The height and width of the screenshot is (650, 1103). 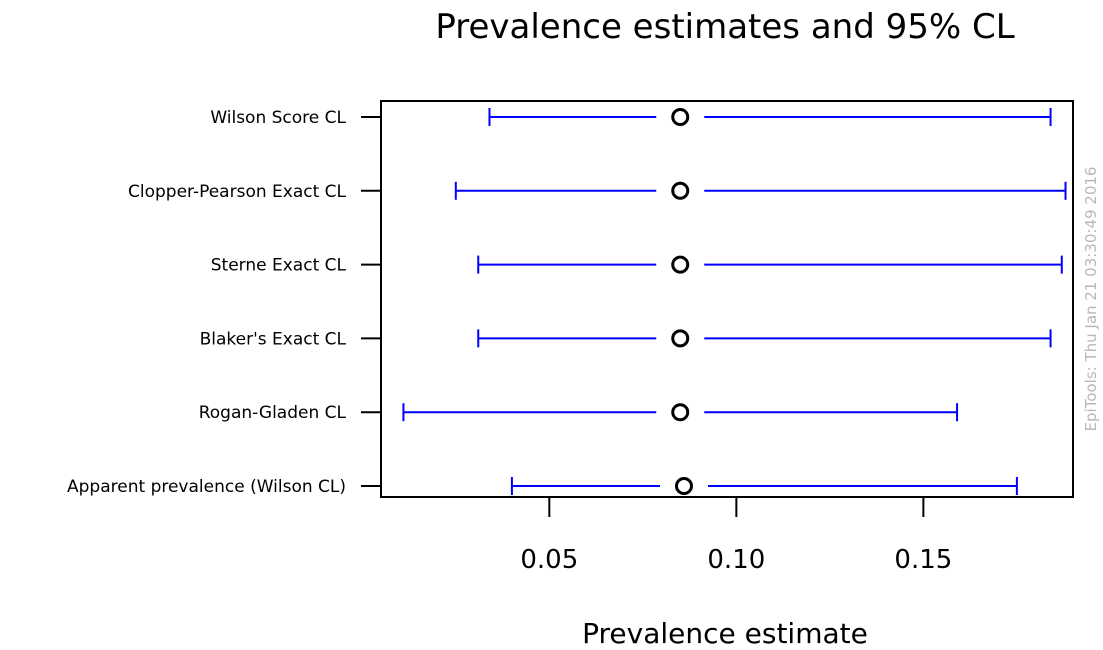 What do you see at coordinates (637, 265) in the screenshot?
I see `row-2: Sterne Exact CL` at bounding box center [637, 265].